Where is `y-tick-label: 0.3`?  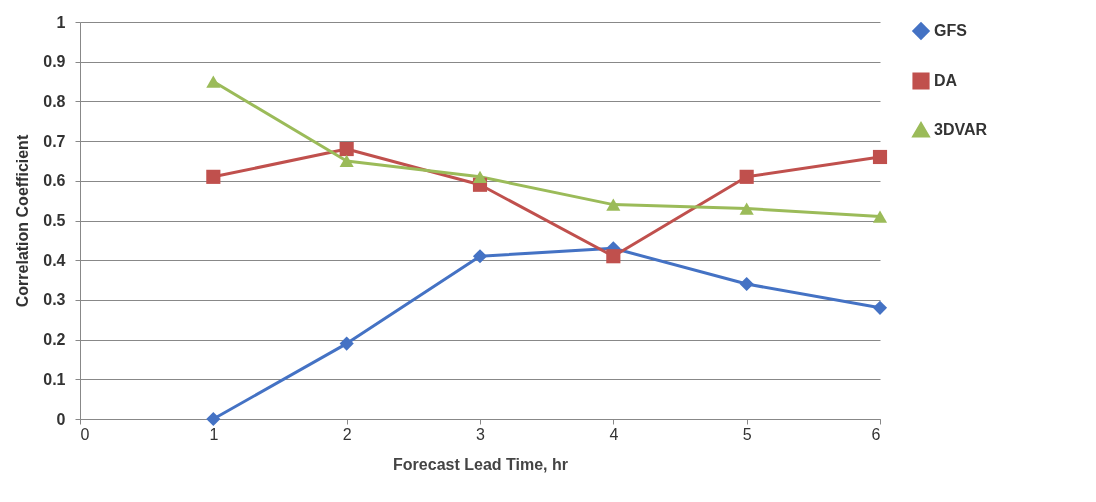
y-tick-label: 0.3 is located at coordinates (54, 300).